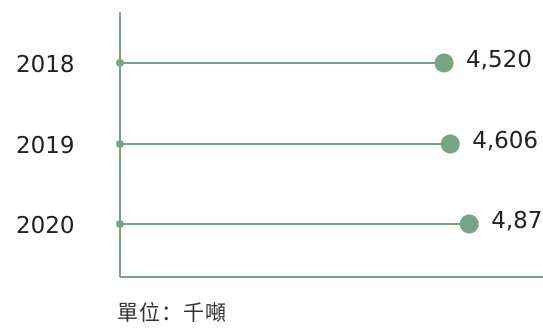 Image resolution: width=543 pixels, height=331 pixels. I want to click on value-label-2020: 4,871, so click(517, 221).